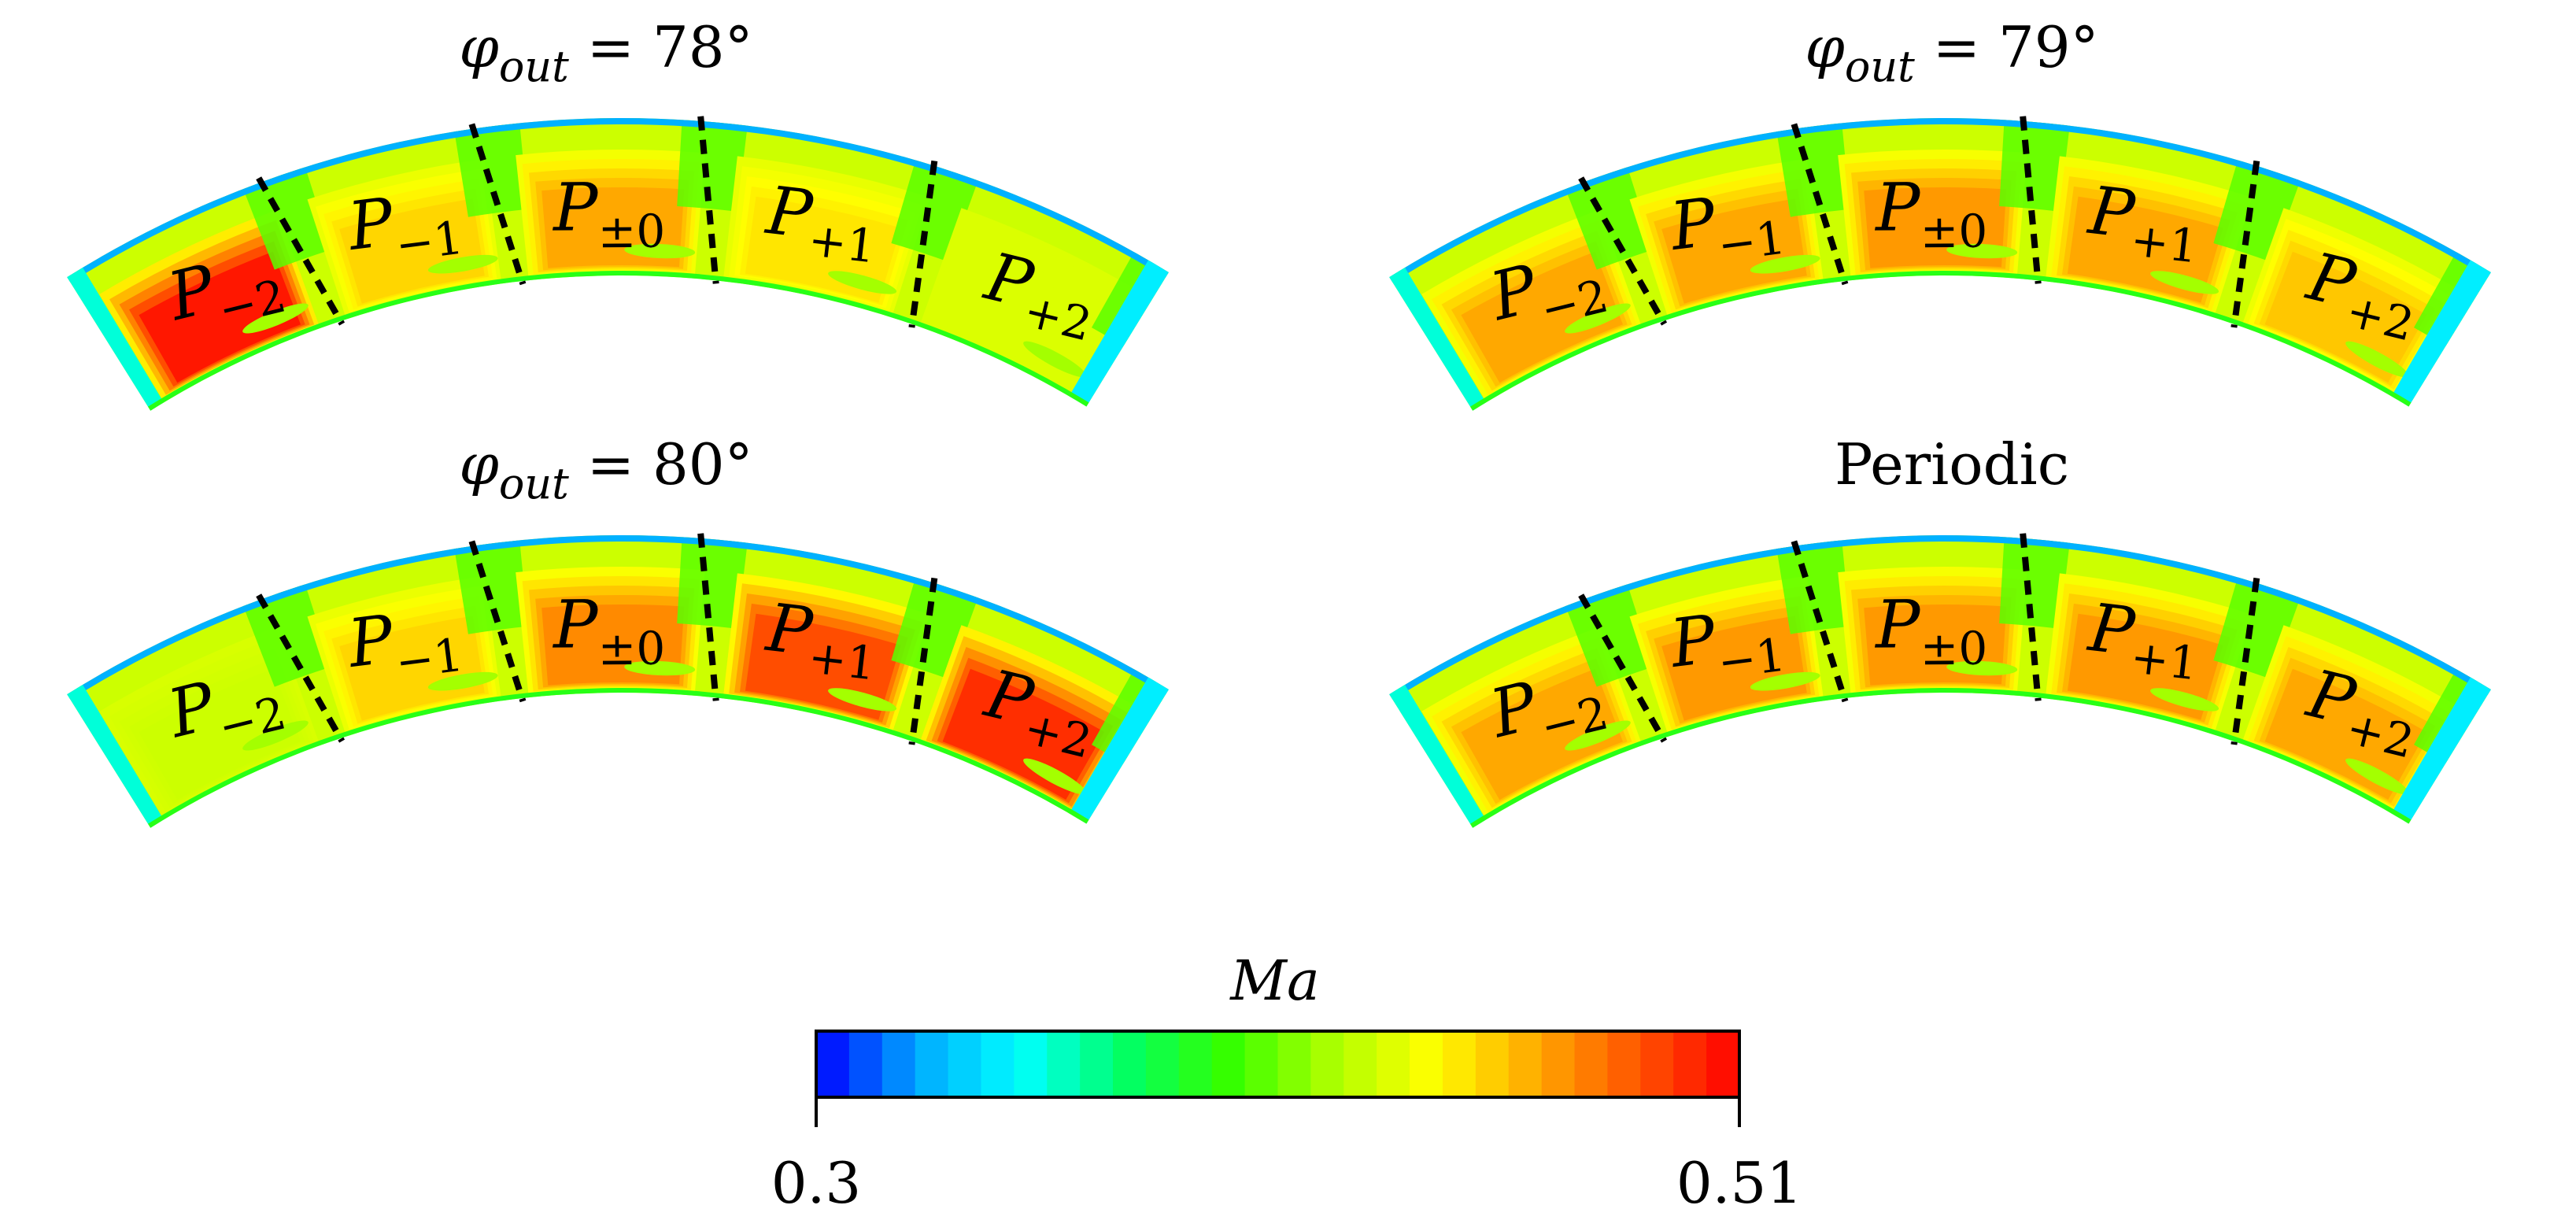  Describe the element at coordinates (1951, 52) in the screenshot. I see `panel-title: φout = 79°` at that location.